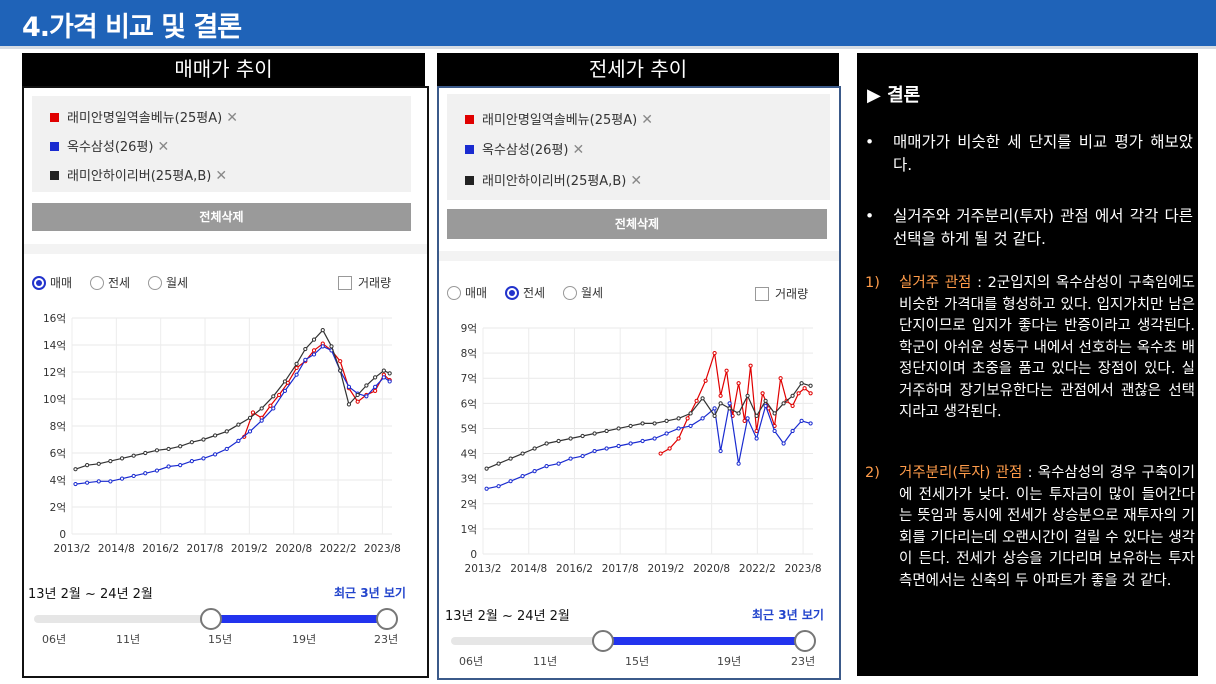 The image size is (1216, 684). I want to click on slider-tick-label: 23년, so click(386, 639).